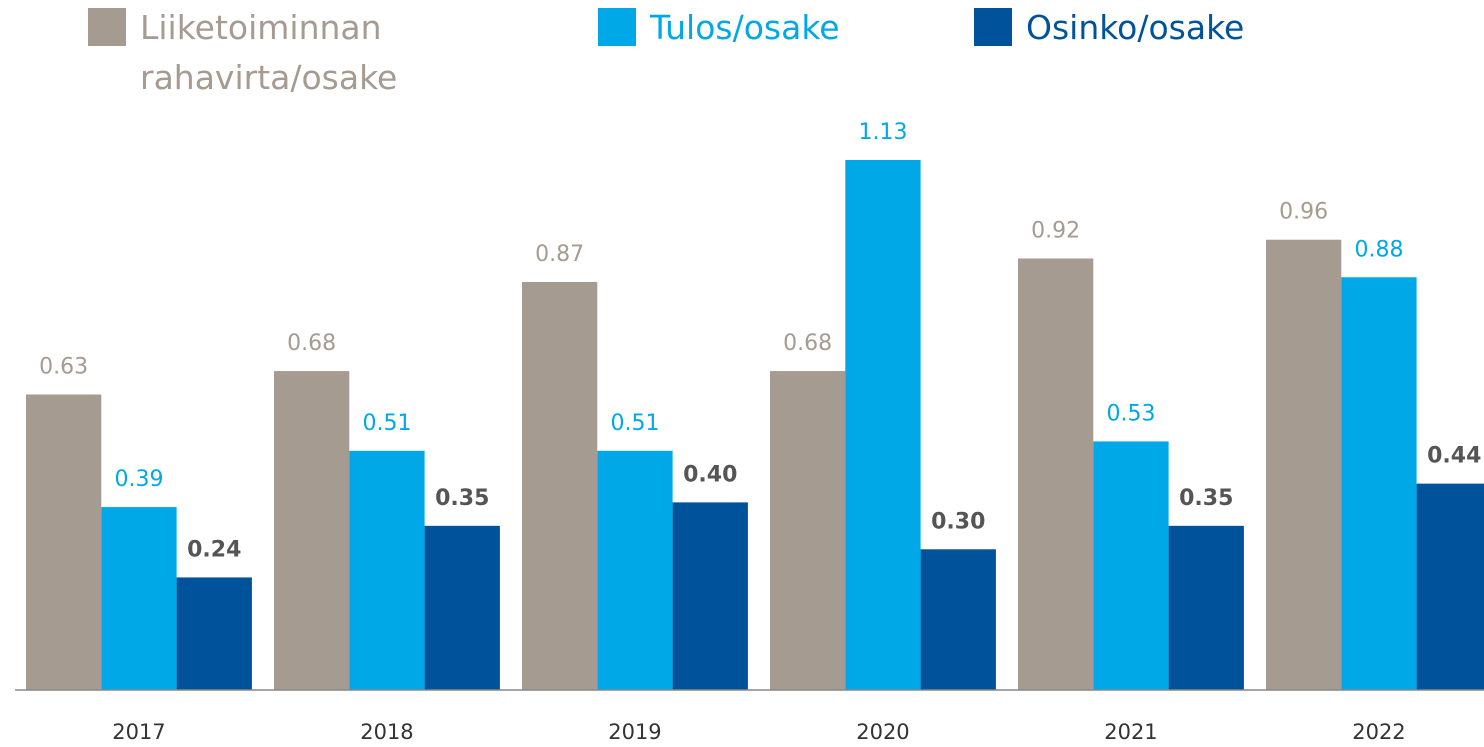 The width and height of the screenshot is (1484, 747). Describe the element at coordinates (882, 132) in the screenshot. I see `data-label: 1.13` at that location.